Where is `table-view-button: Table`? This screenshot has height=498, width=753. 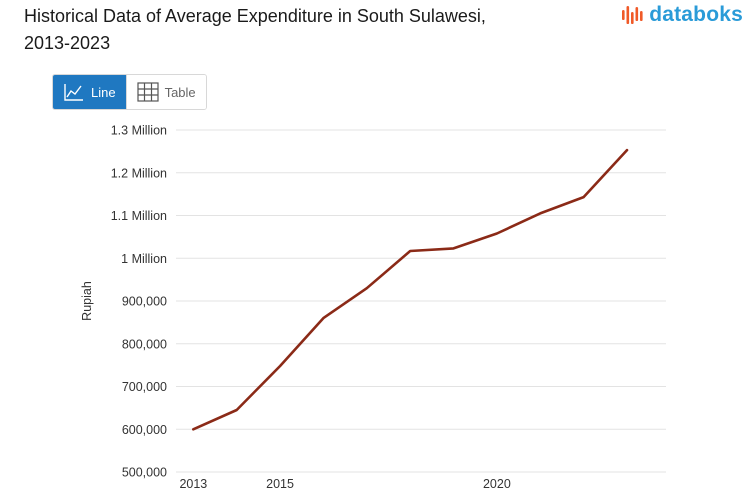 table-view-button: Table is located at coordinates (165, 92).